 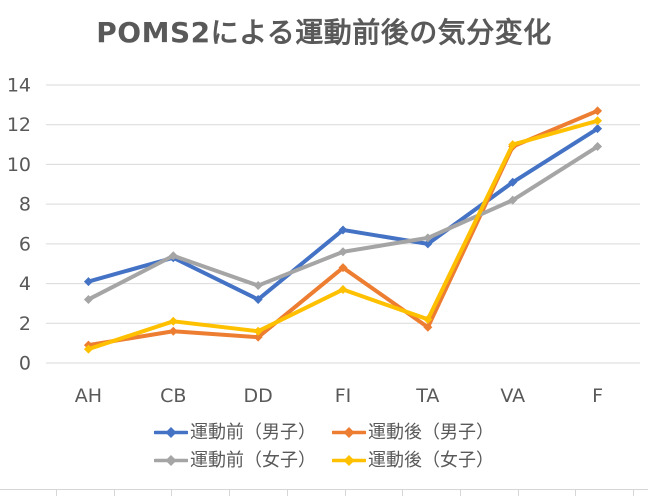 What do you see at coordinates (324, 492) in the screenshot?
I see `spreadsheet-cells-strip` at bounding box center [324, 492].